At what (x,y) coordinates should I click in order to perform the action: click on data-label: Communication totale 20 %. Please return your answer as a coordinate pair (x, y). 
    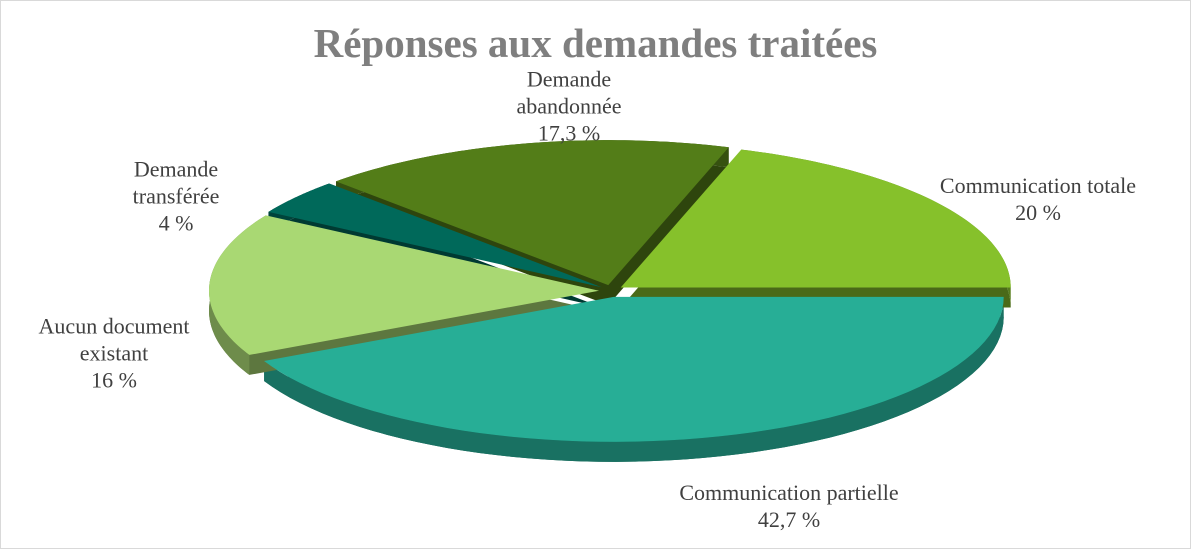
    Looking at the image, I should click on (1038, 199).